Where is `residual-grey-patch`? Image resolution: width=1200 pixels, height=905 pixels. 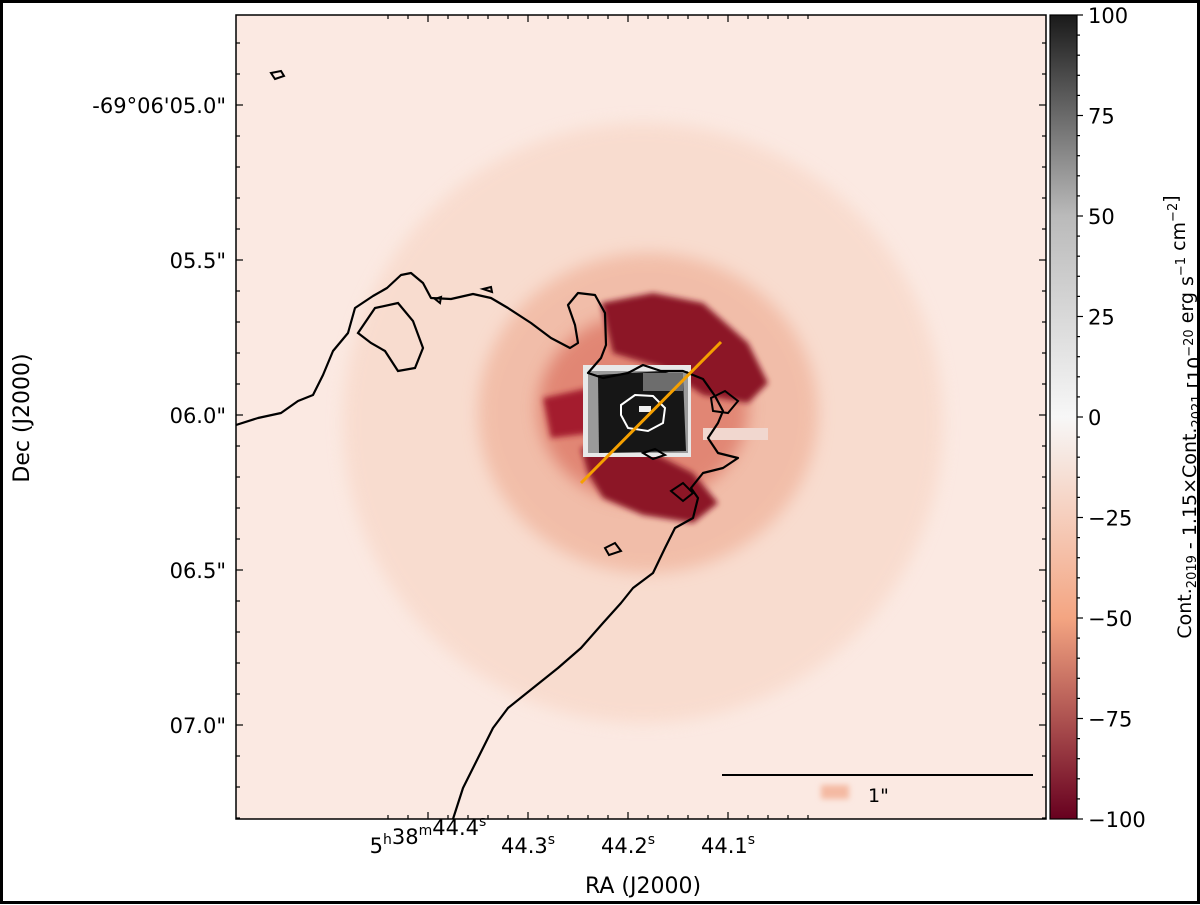
residual-grey-patch is located at coordinates (663, 382).